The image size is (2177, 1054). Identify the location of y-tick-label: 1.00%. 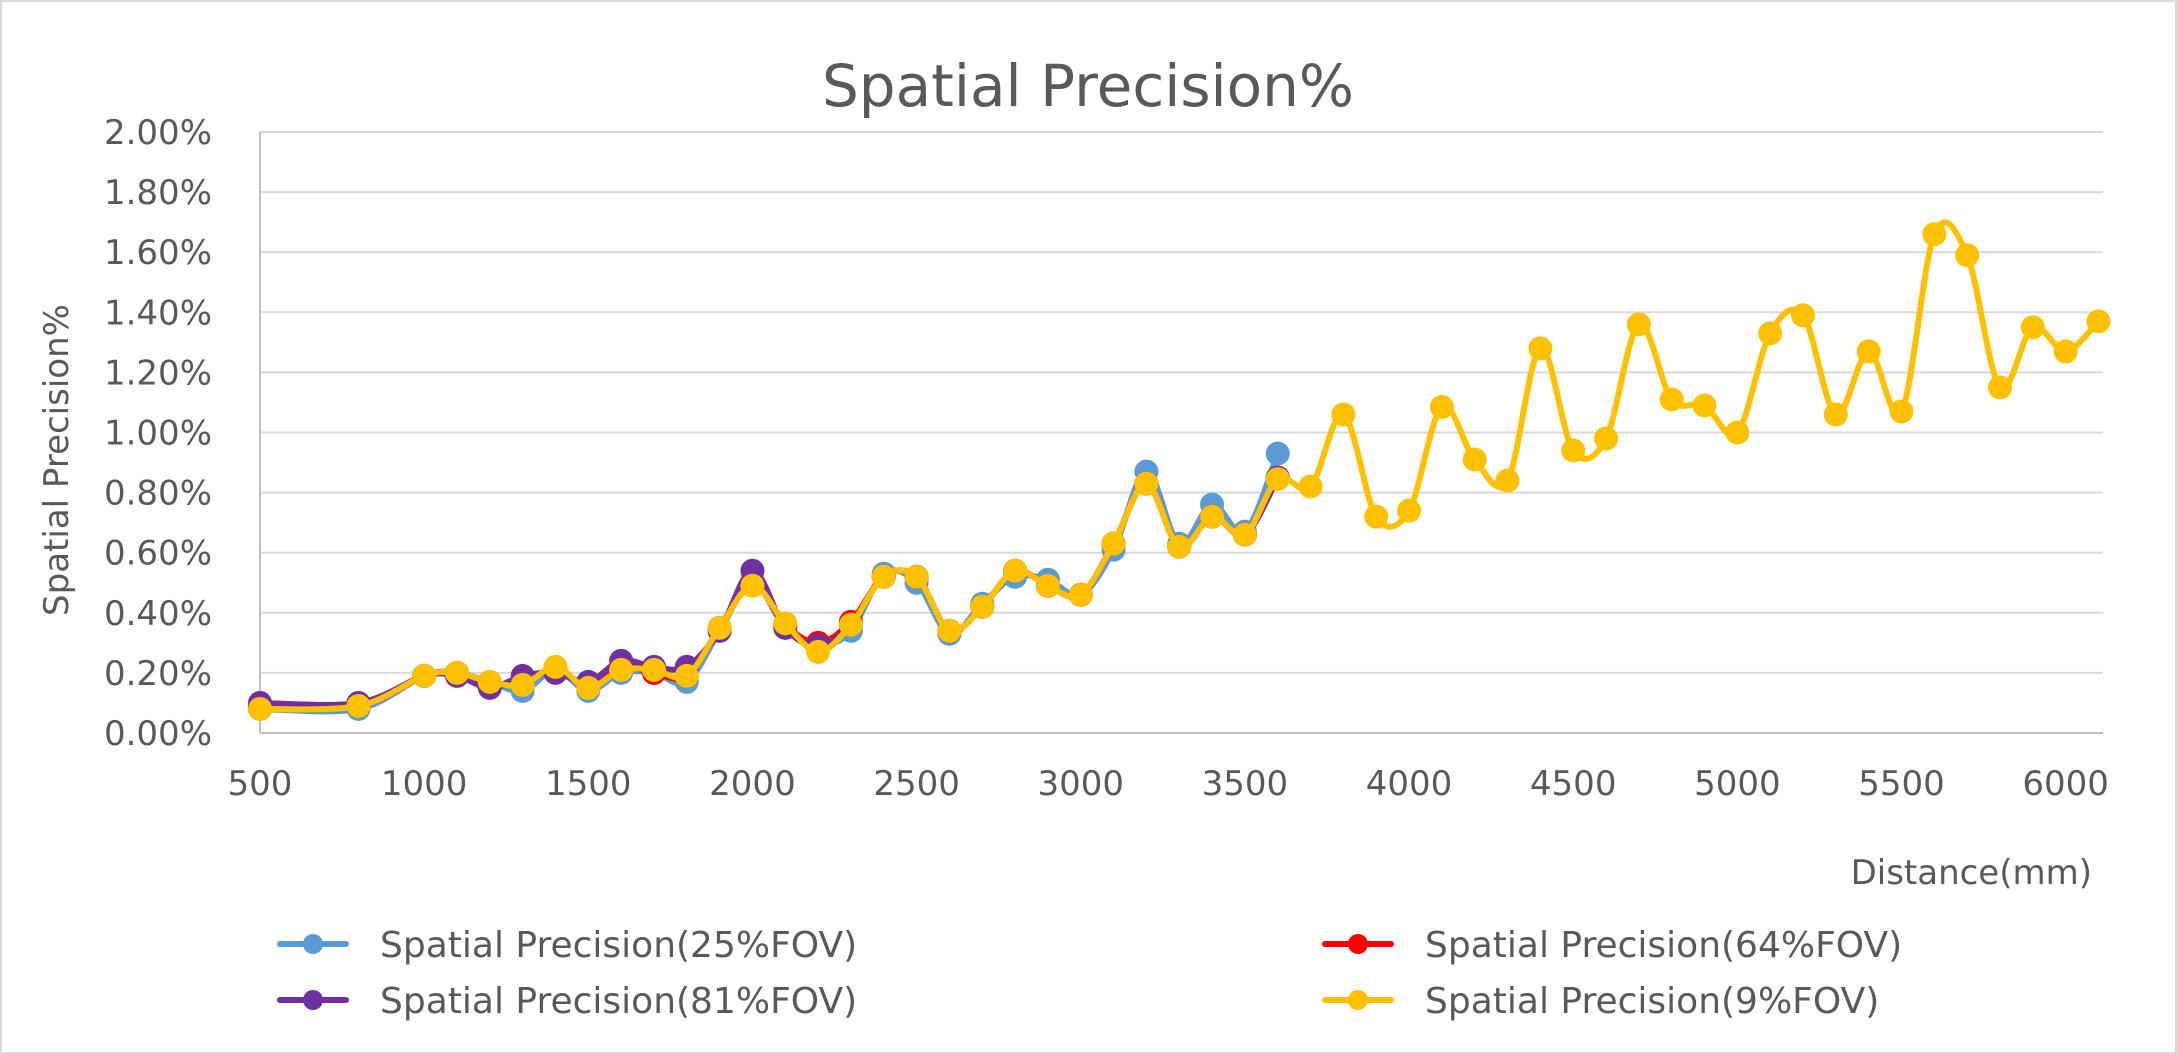
(158, 434).